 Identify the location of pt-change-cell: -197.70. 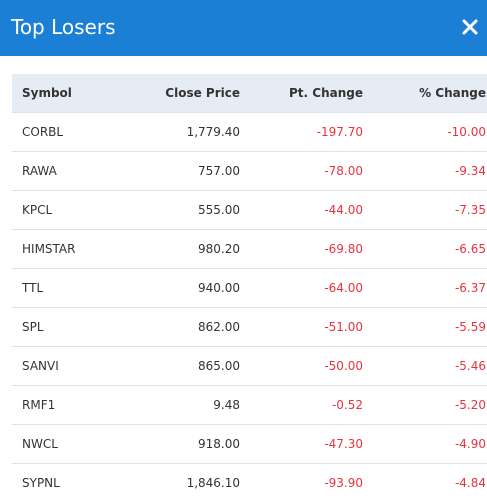
(301, 132).